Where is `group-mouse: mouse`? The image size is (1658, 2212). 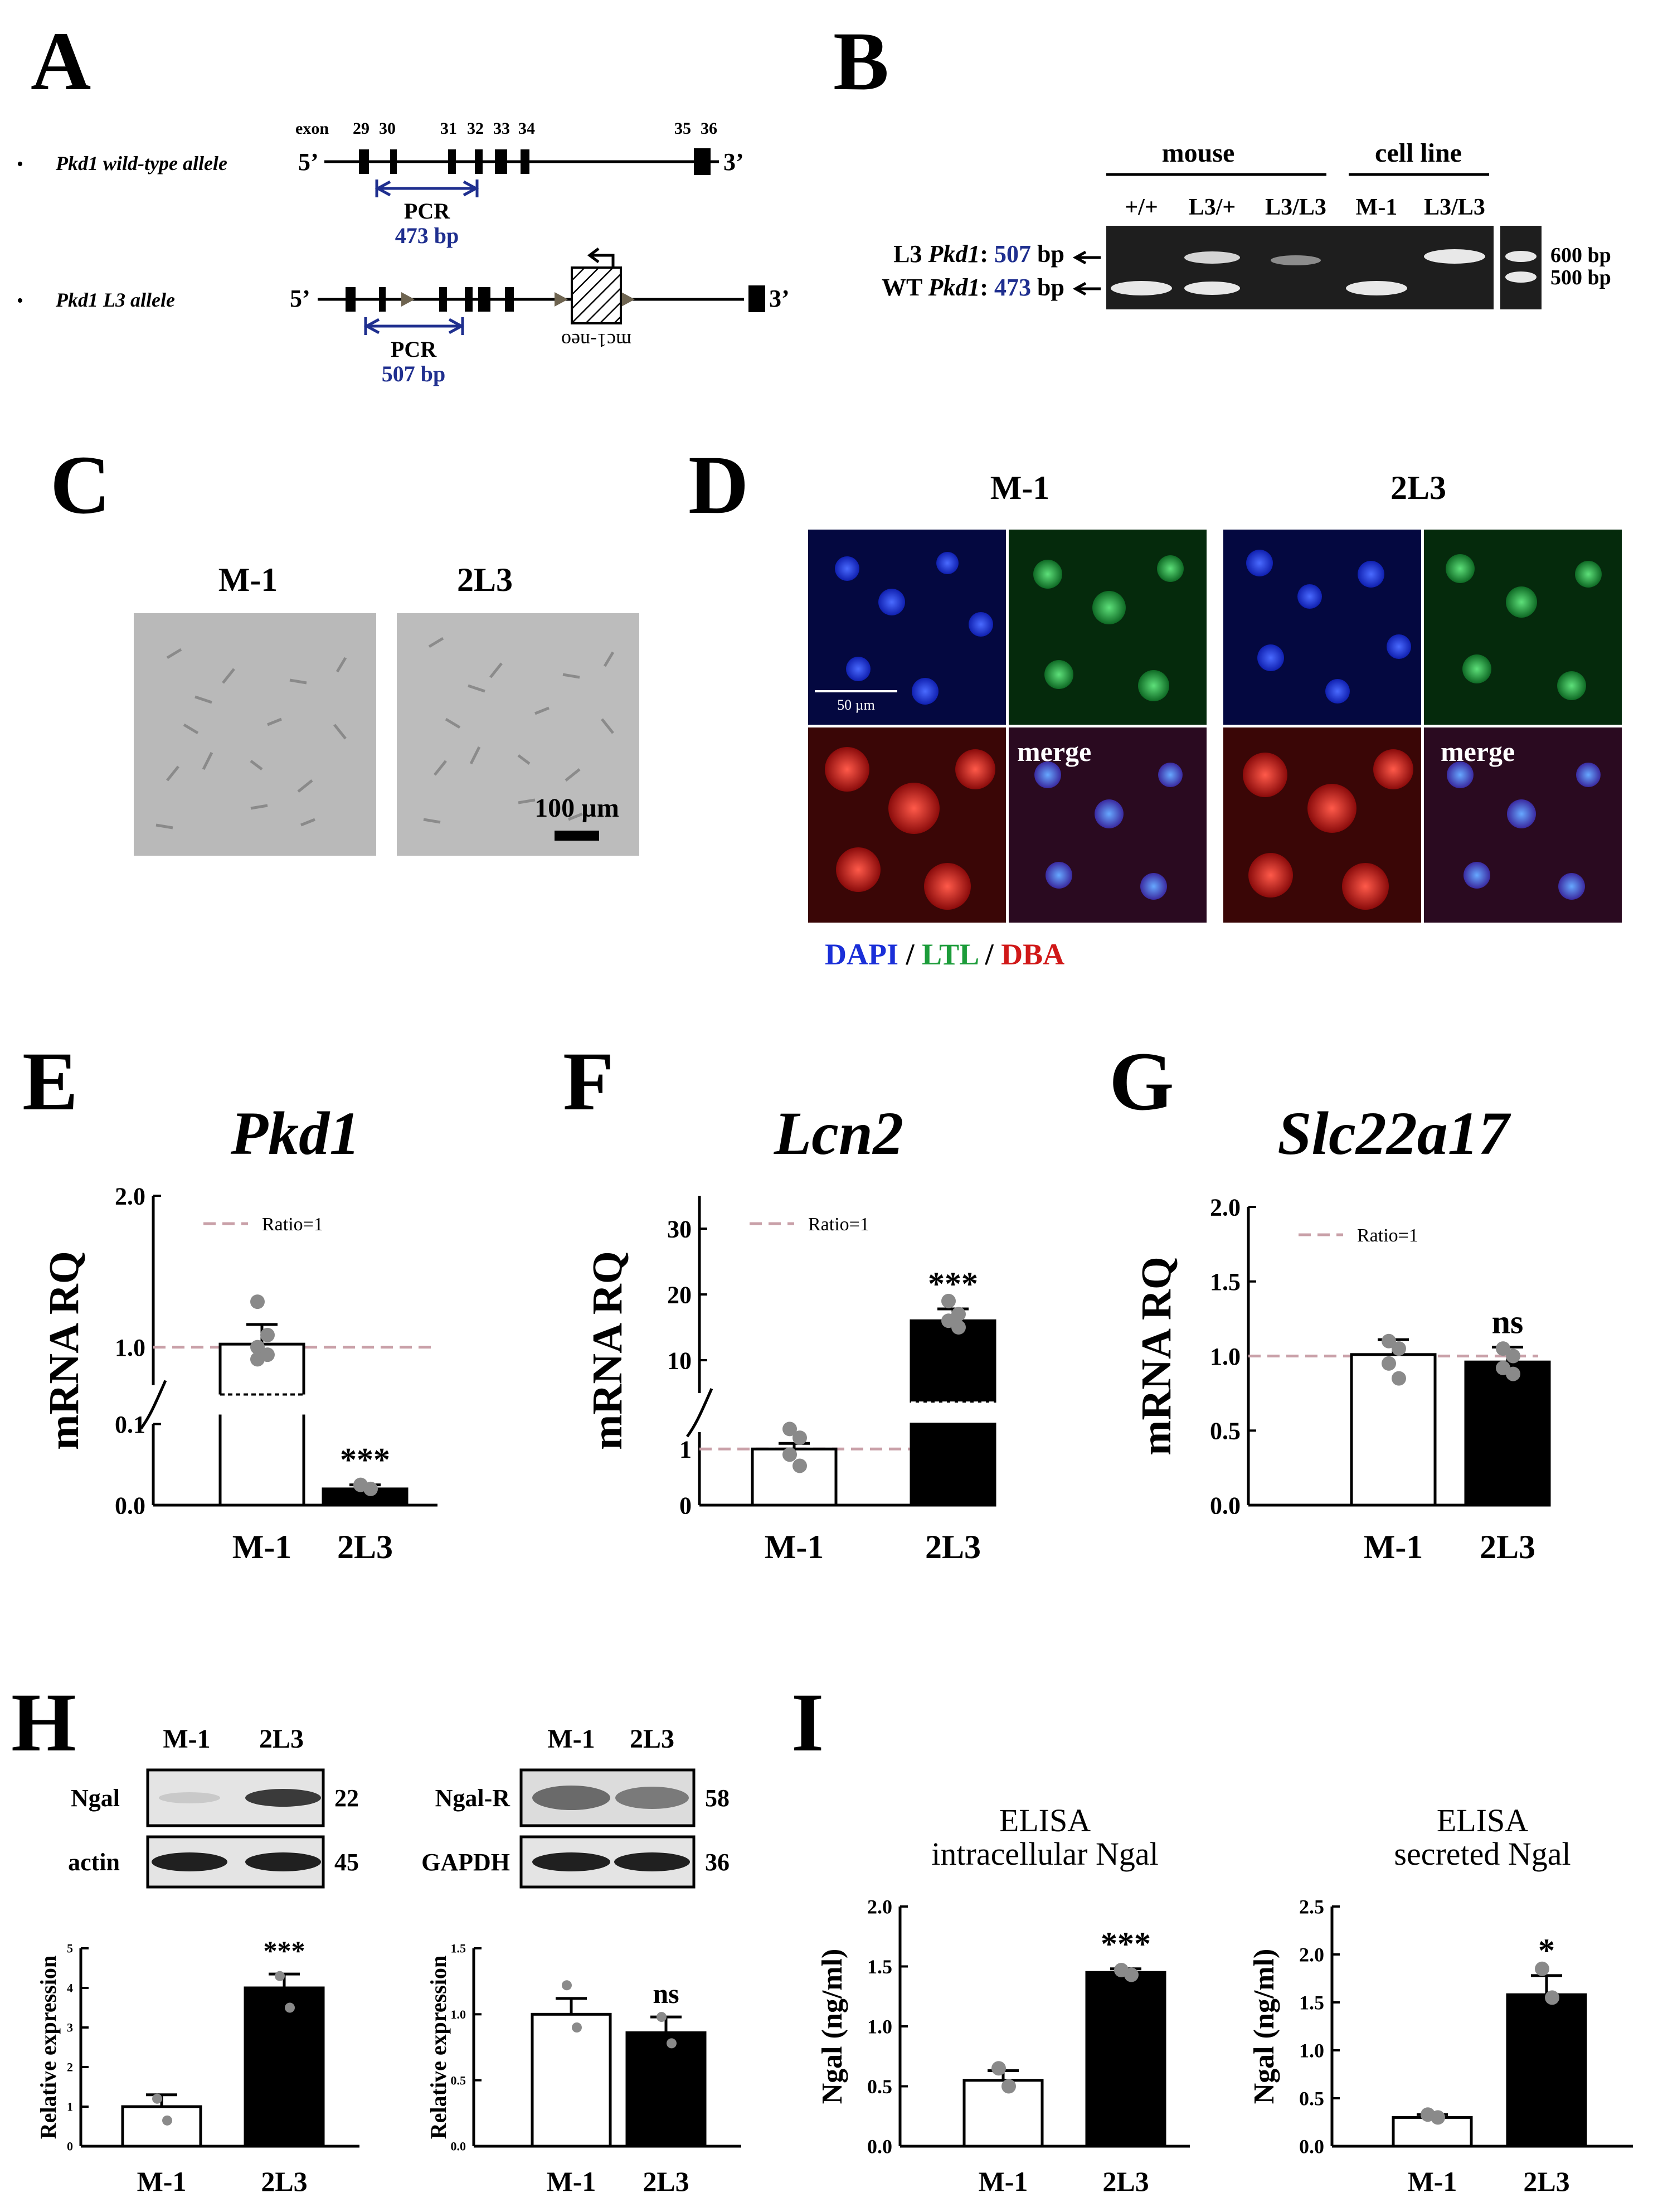
group-mouse: mouse is located at coordinates (1198, 153).